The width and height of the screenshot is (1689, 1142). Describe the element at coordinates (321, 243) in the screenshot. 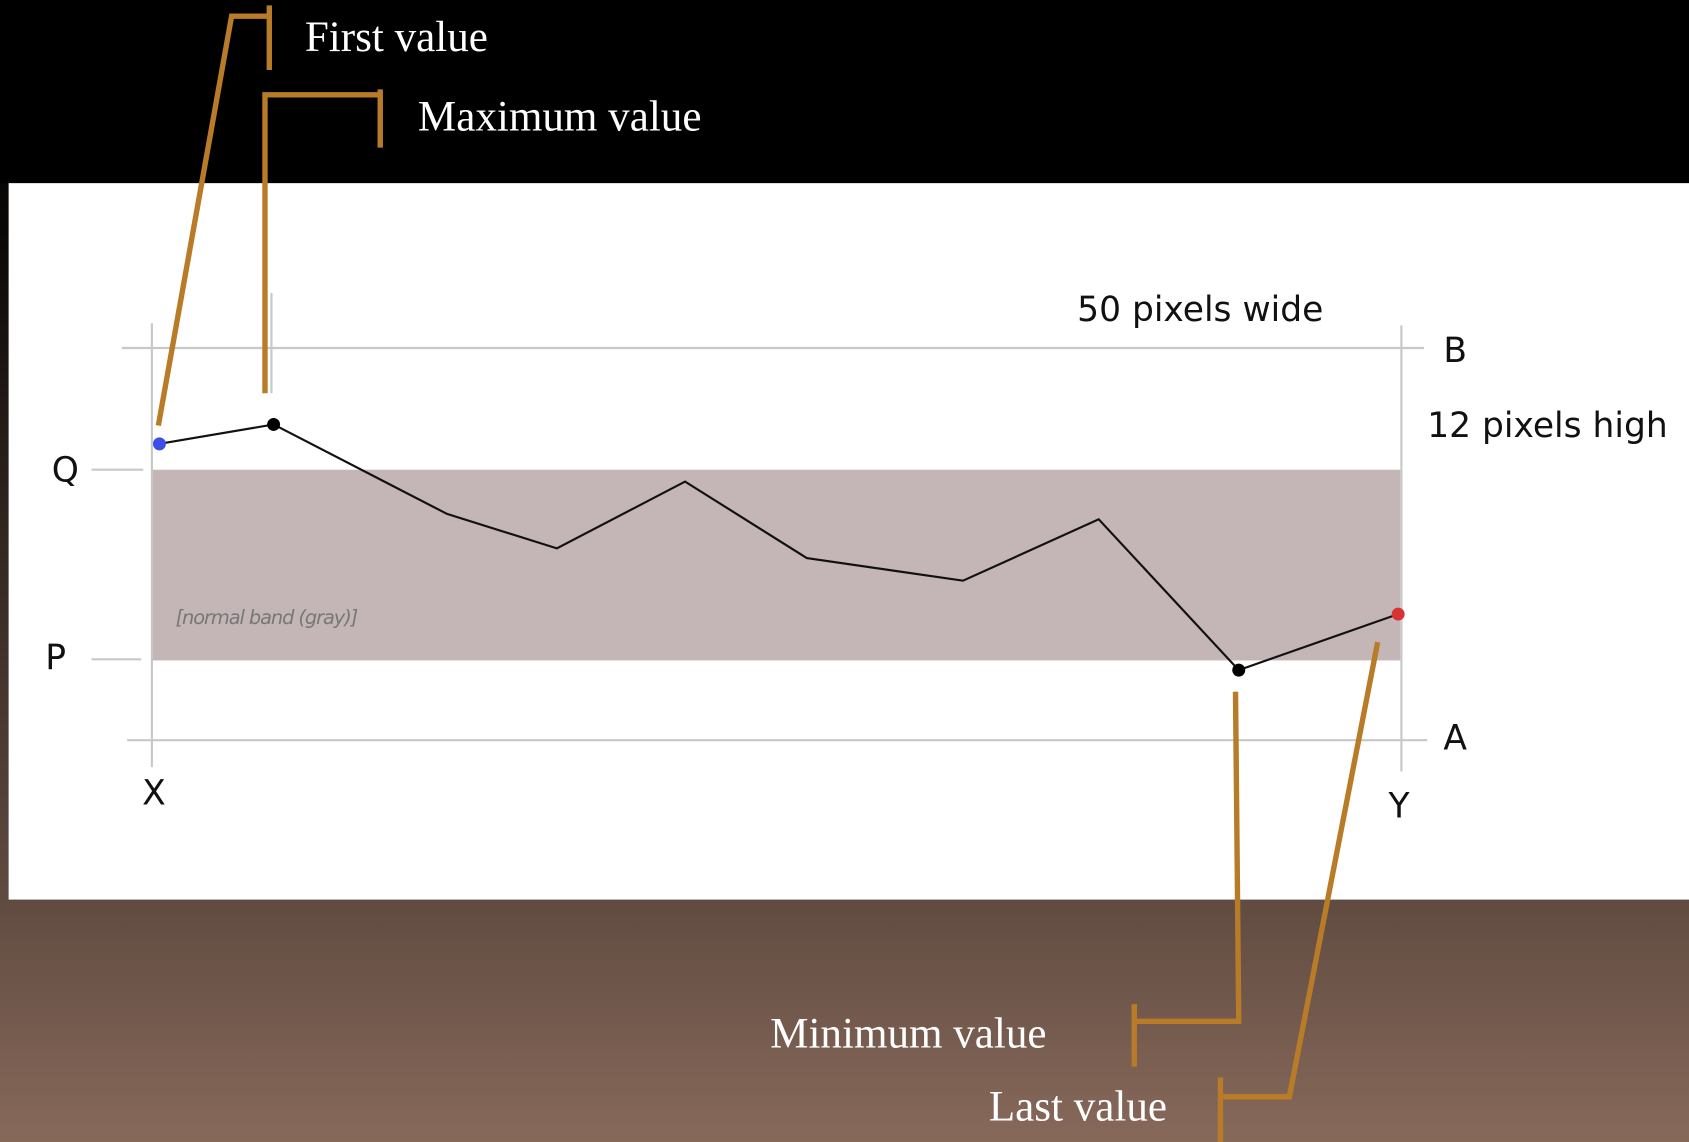

I see `max-callout` at that location.